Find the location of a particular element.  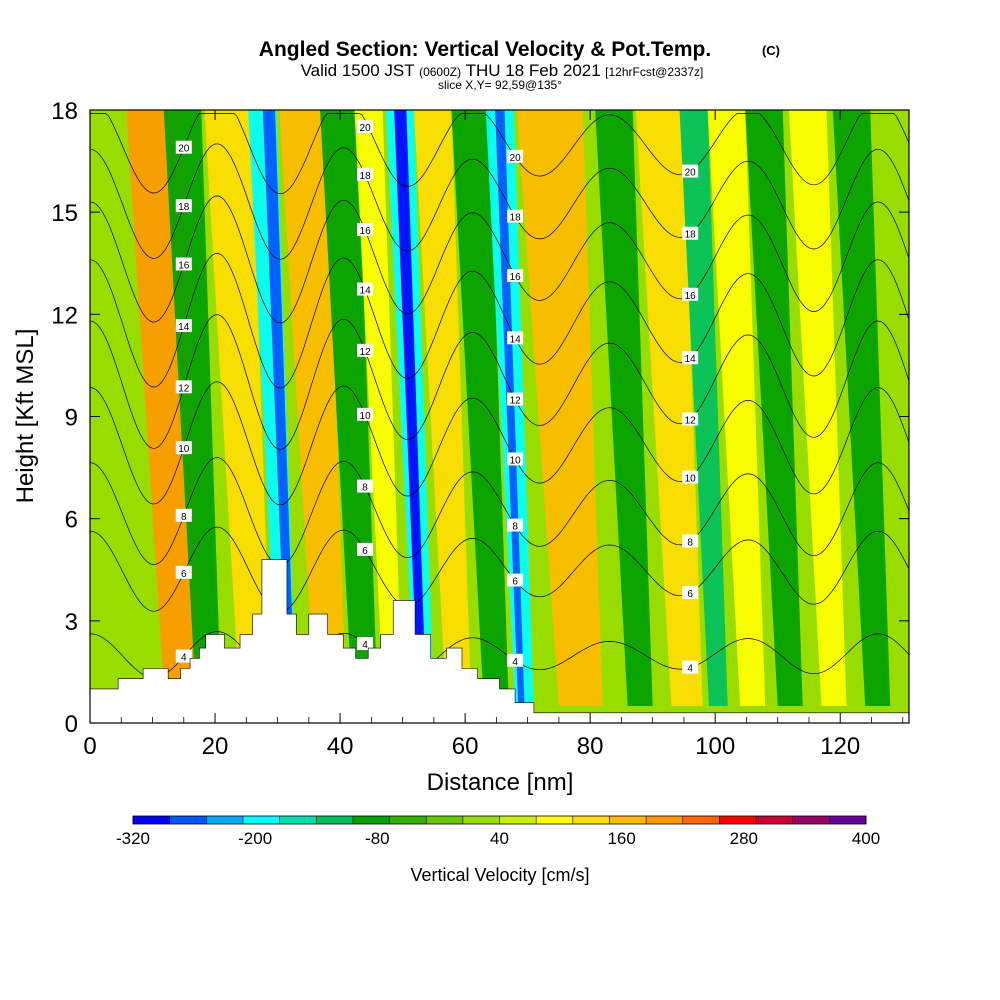

colorbar-tick-label: 280 is located at coordinates (744, 838).